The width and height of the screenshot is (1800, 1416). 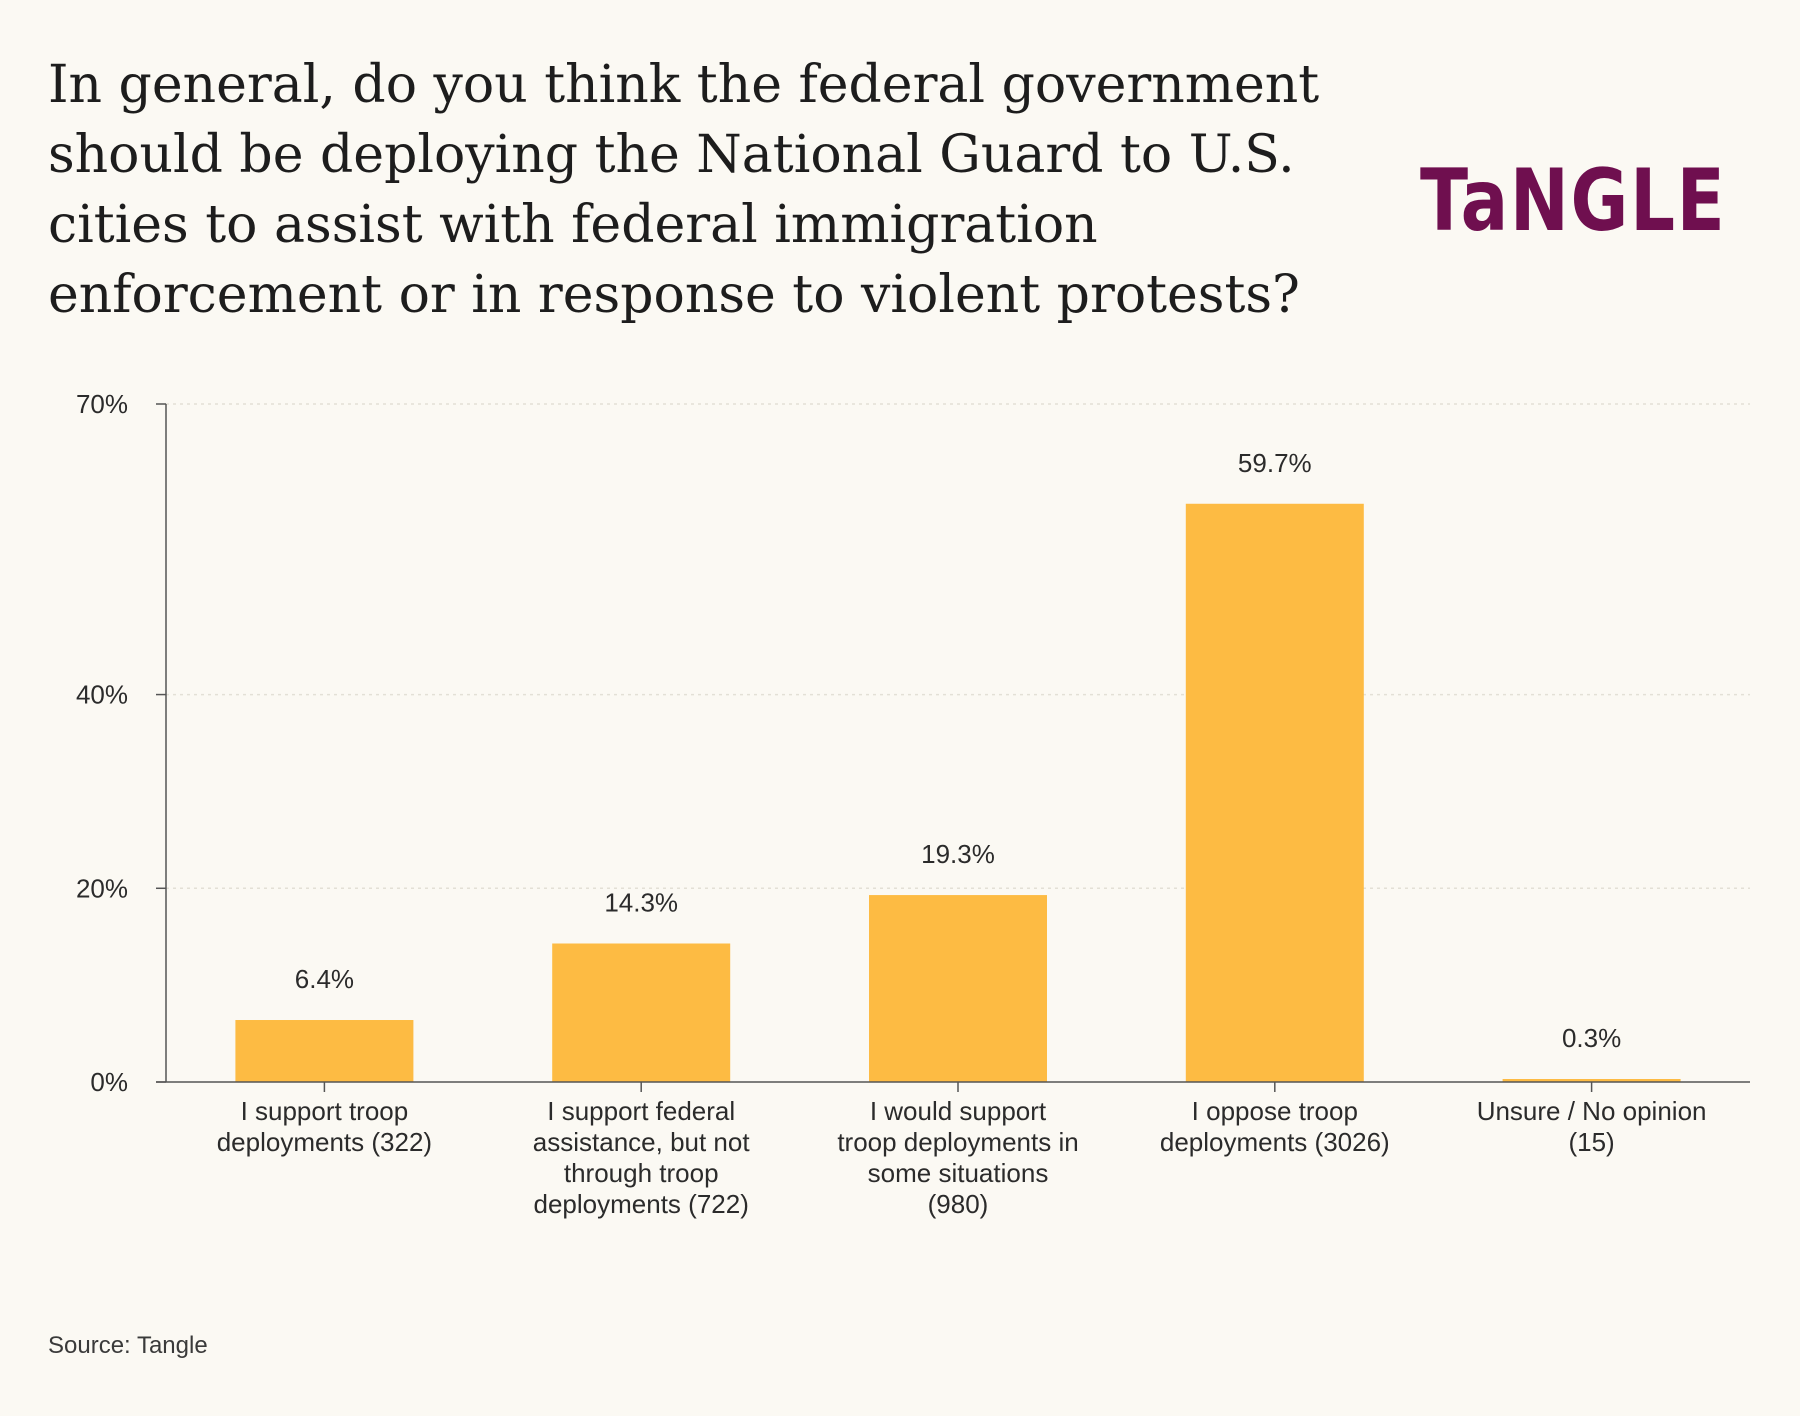 I want to click on x-category-label-line: Unsure / No opinion, so click(x=1592, y=1111).